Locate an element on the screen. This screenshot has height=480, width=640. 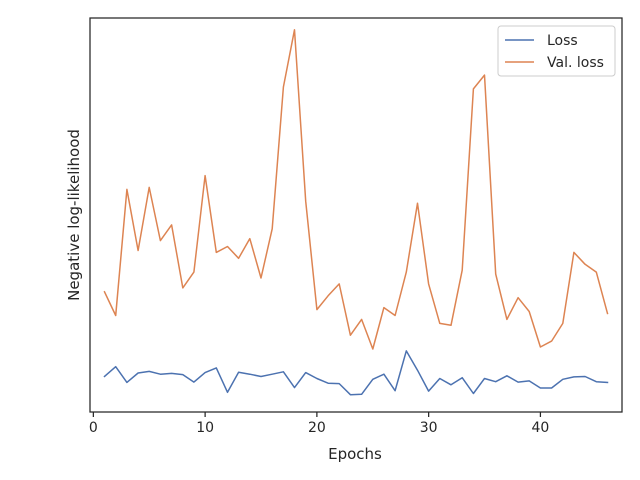
x-tick-label: 40 is located at coordinates (540, 428).